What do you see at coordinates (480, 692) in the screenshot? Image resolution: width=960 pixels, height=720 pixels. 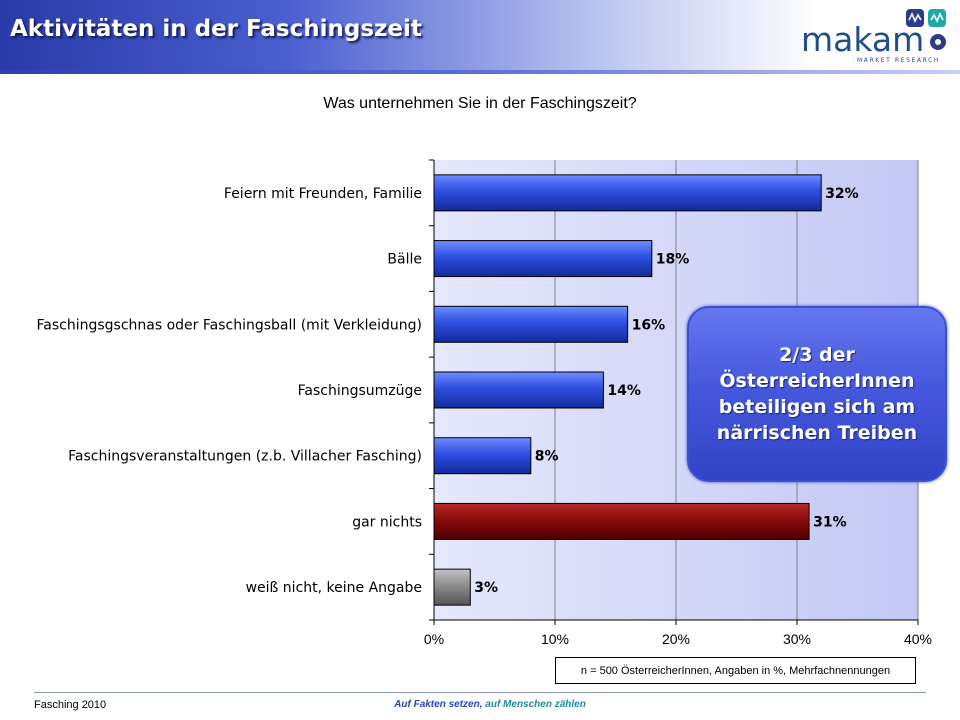 I see `footer-divider` at bounding box center [480, 692].